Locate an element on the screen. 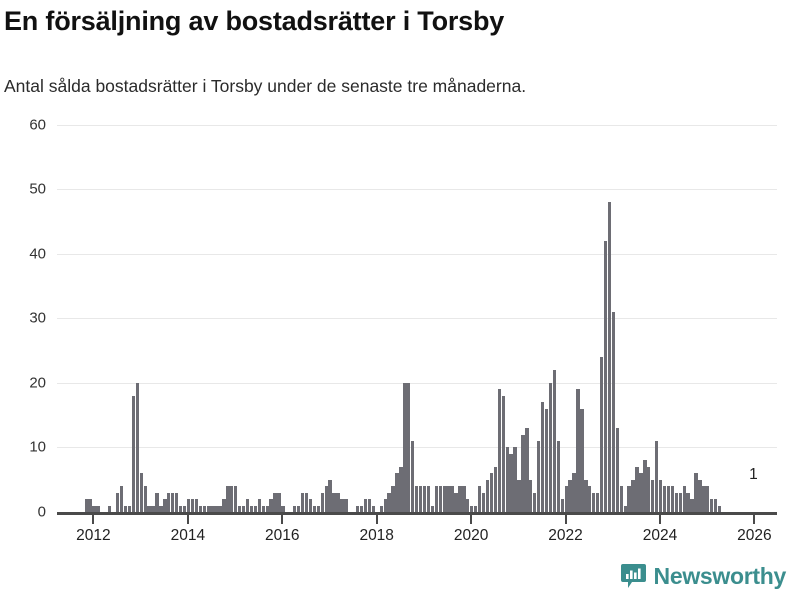 This screenshot has height=600, width=800. brand-name: Newsworthy is located at coordinates (720, 576).